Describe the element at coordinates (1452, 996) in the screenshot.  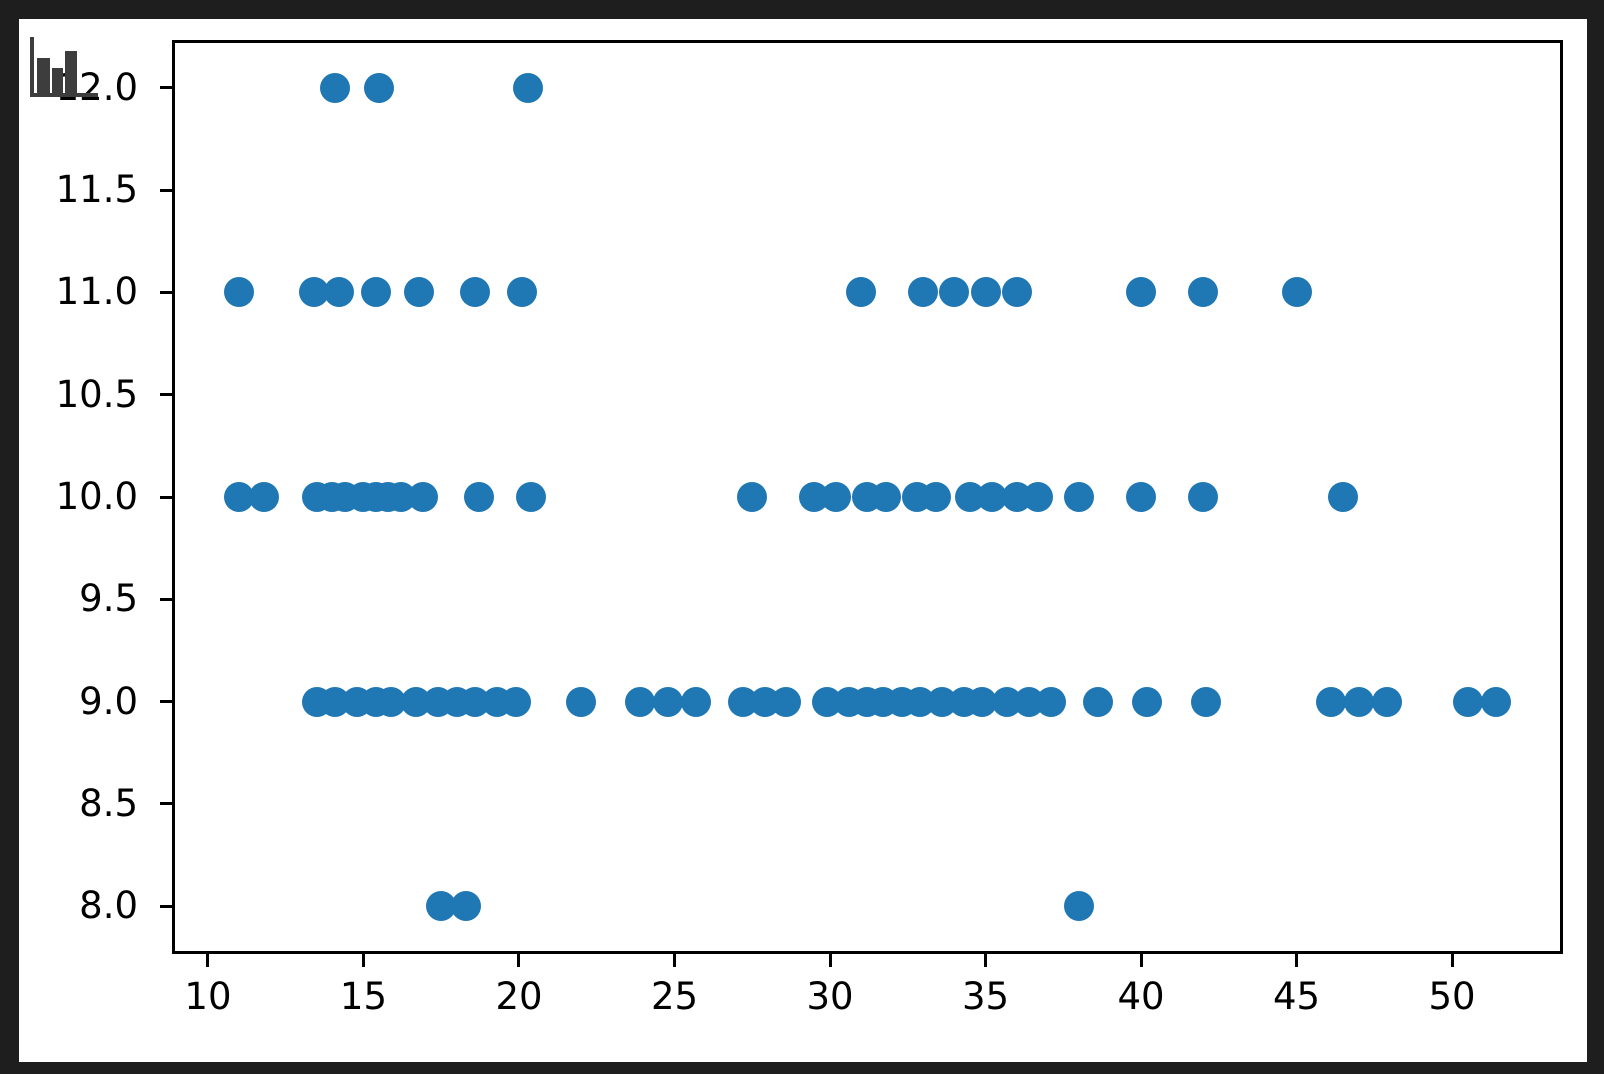
I see `x-tick-label: 50` at that location.